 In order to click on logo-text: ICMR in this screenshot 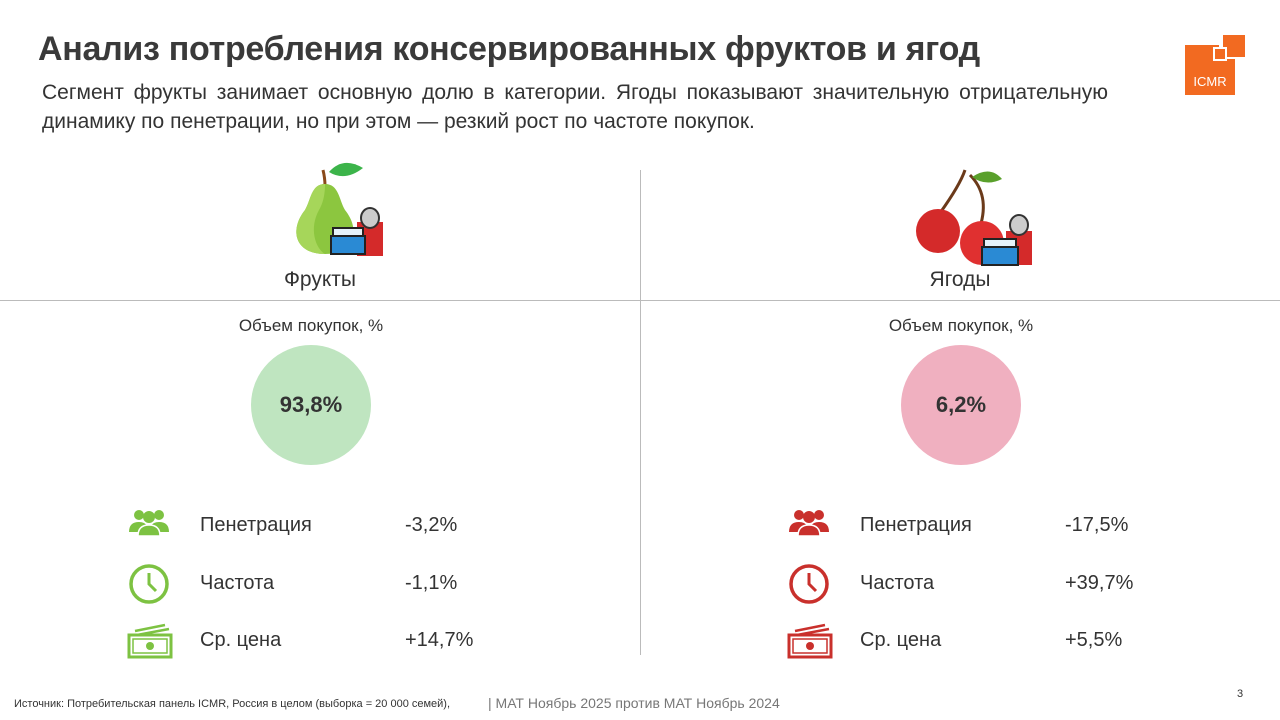, I will do `click(1209, 81)`.